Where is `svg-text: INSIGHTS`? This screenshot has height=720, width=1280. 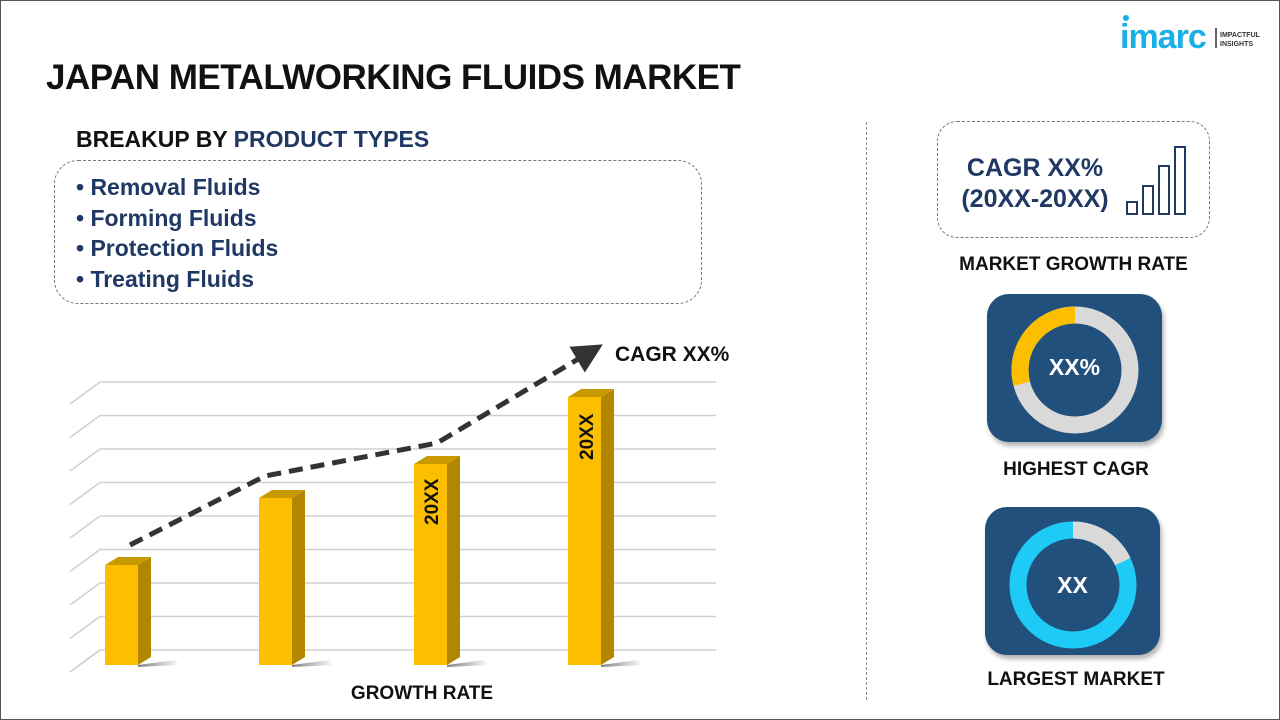
svg-text: INSIGHTS is located at coordinates (1236, 44).